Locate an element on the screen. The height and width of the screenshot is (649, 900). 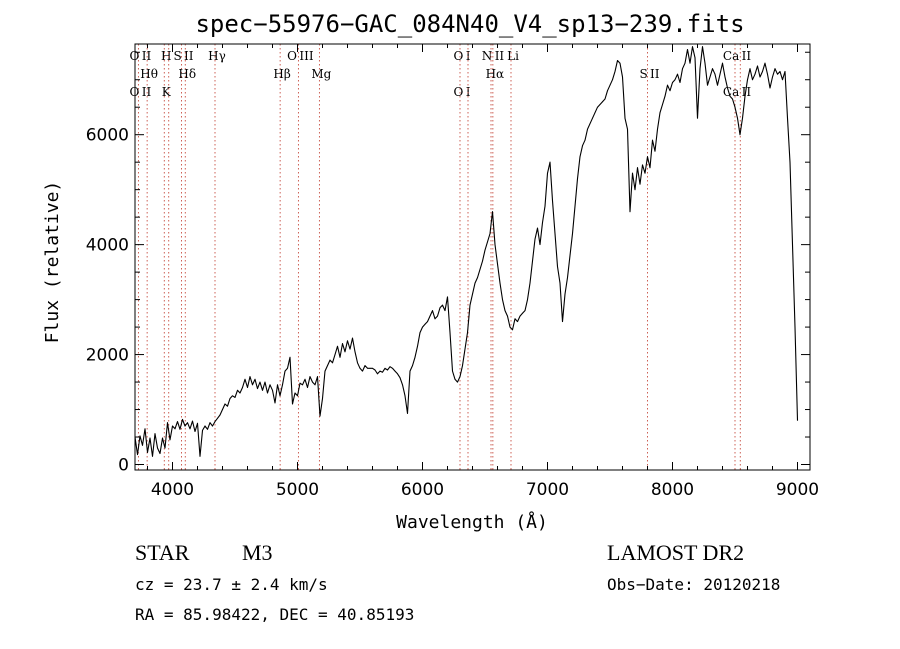
y-tick-label: 6000 is located at coordinates (107, 136).